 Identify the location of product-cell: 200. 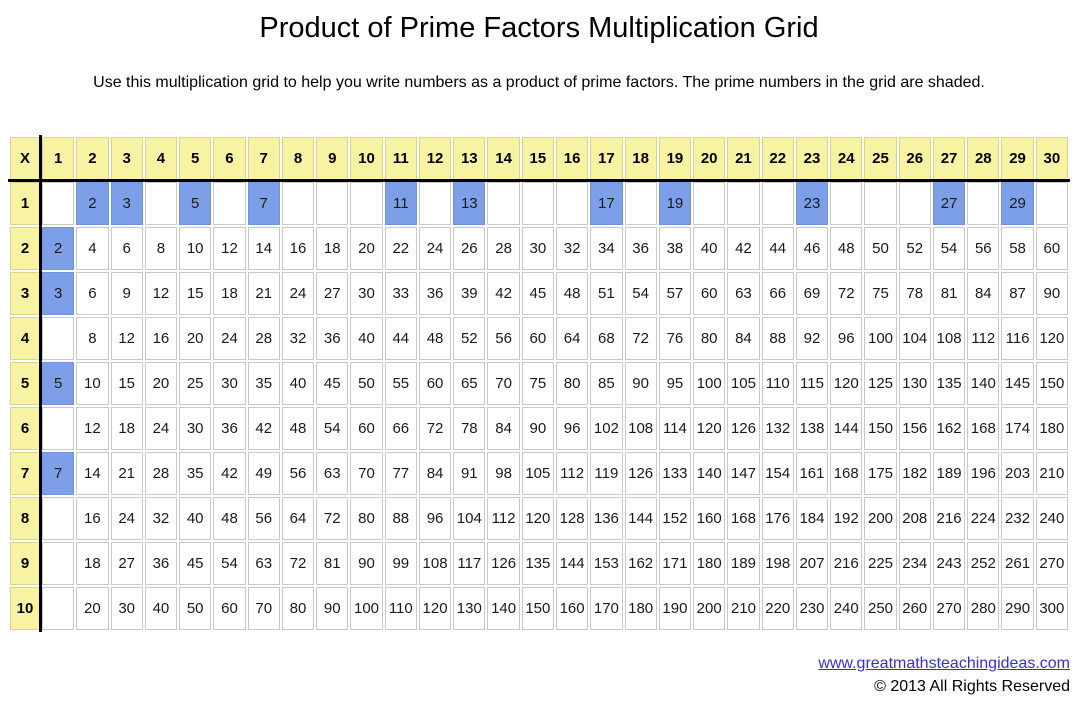
(880, 518).